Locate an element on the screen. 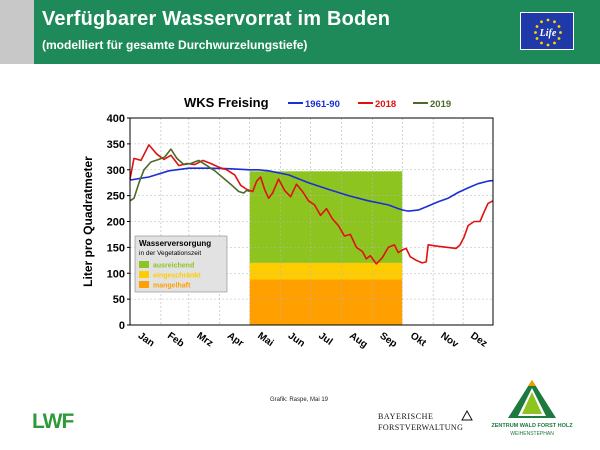 This screenshot has width=600, height=450. x-tick-label-Dez: Dez is located at coordinates (478, 339).